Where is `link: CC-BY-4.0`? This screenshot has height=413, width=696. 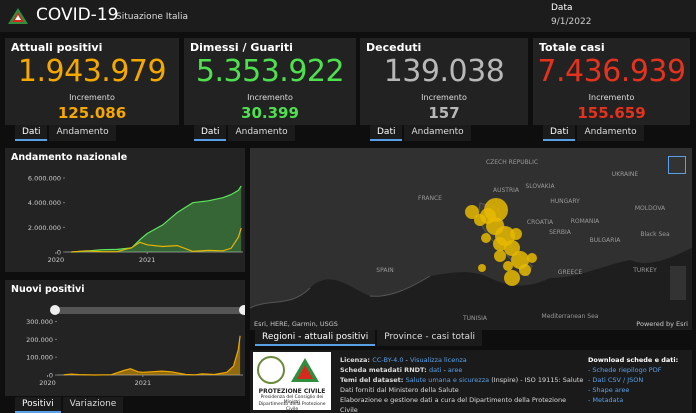
link: CC-BY-4.0 is located at coordinates (388, 360).